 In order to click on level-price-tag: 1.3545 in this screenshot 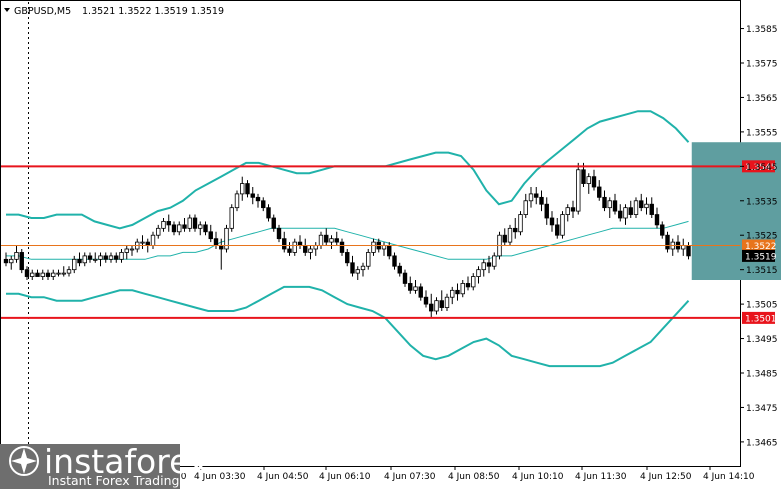, I will do `click(759, 166)`.